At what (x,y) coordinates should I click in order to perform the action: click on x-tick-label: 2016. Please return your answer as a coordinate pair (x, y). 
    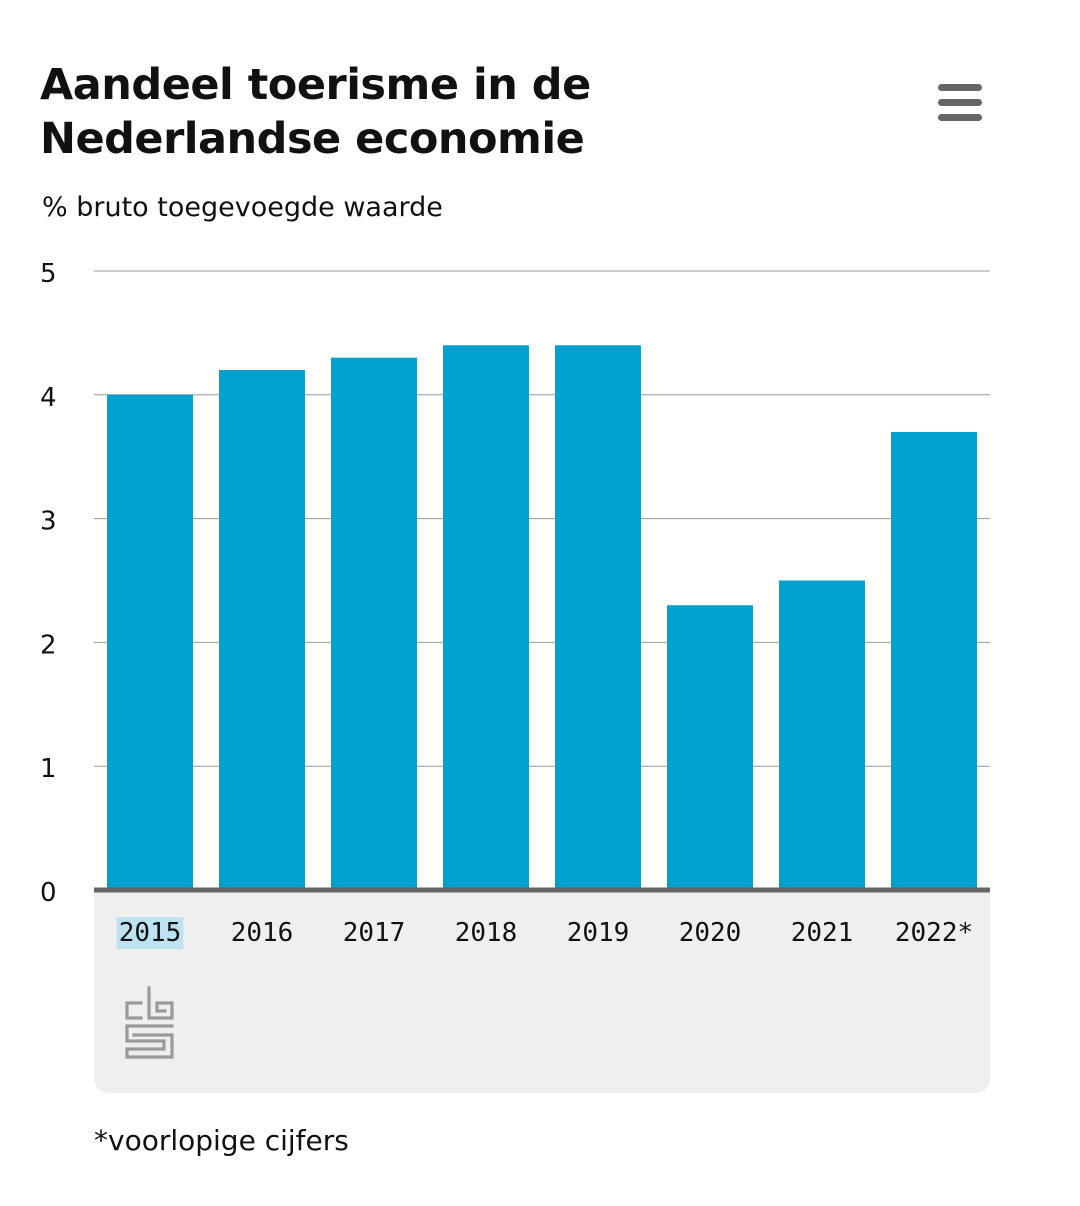
    Looking at the image, I should click on (262, 933).